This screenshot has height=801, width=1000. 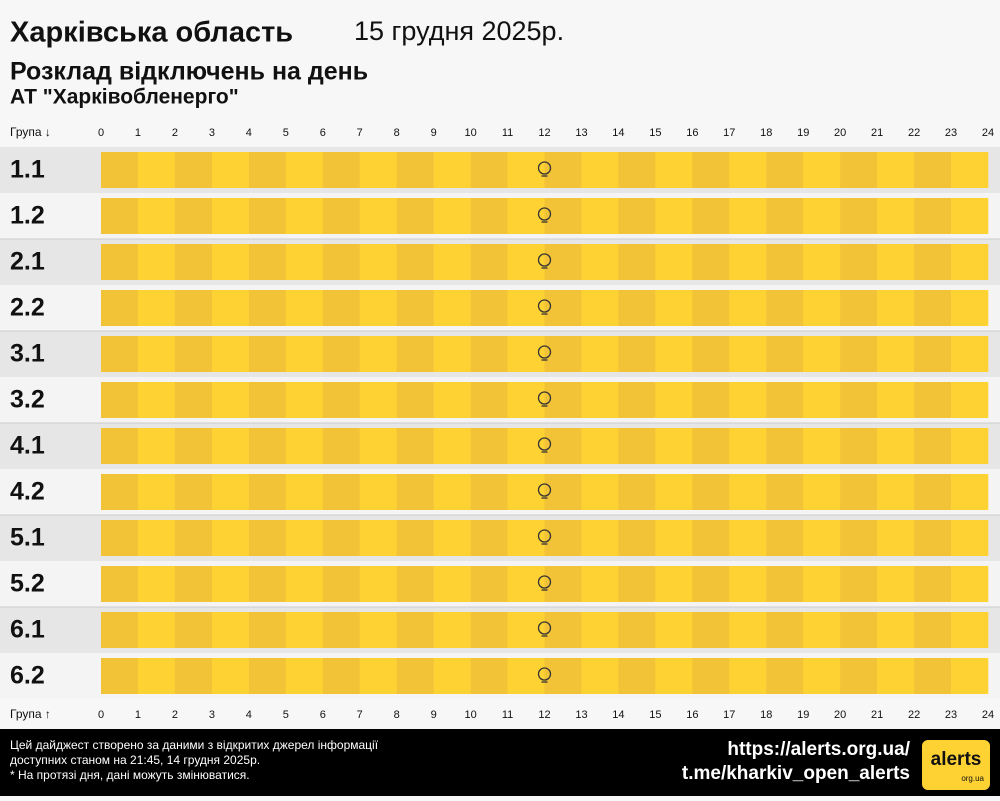 What do you see at coordinates (507, 715) in the screenshot?
I see `hour-label: 11` at bounding box center [507, 715].